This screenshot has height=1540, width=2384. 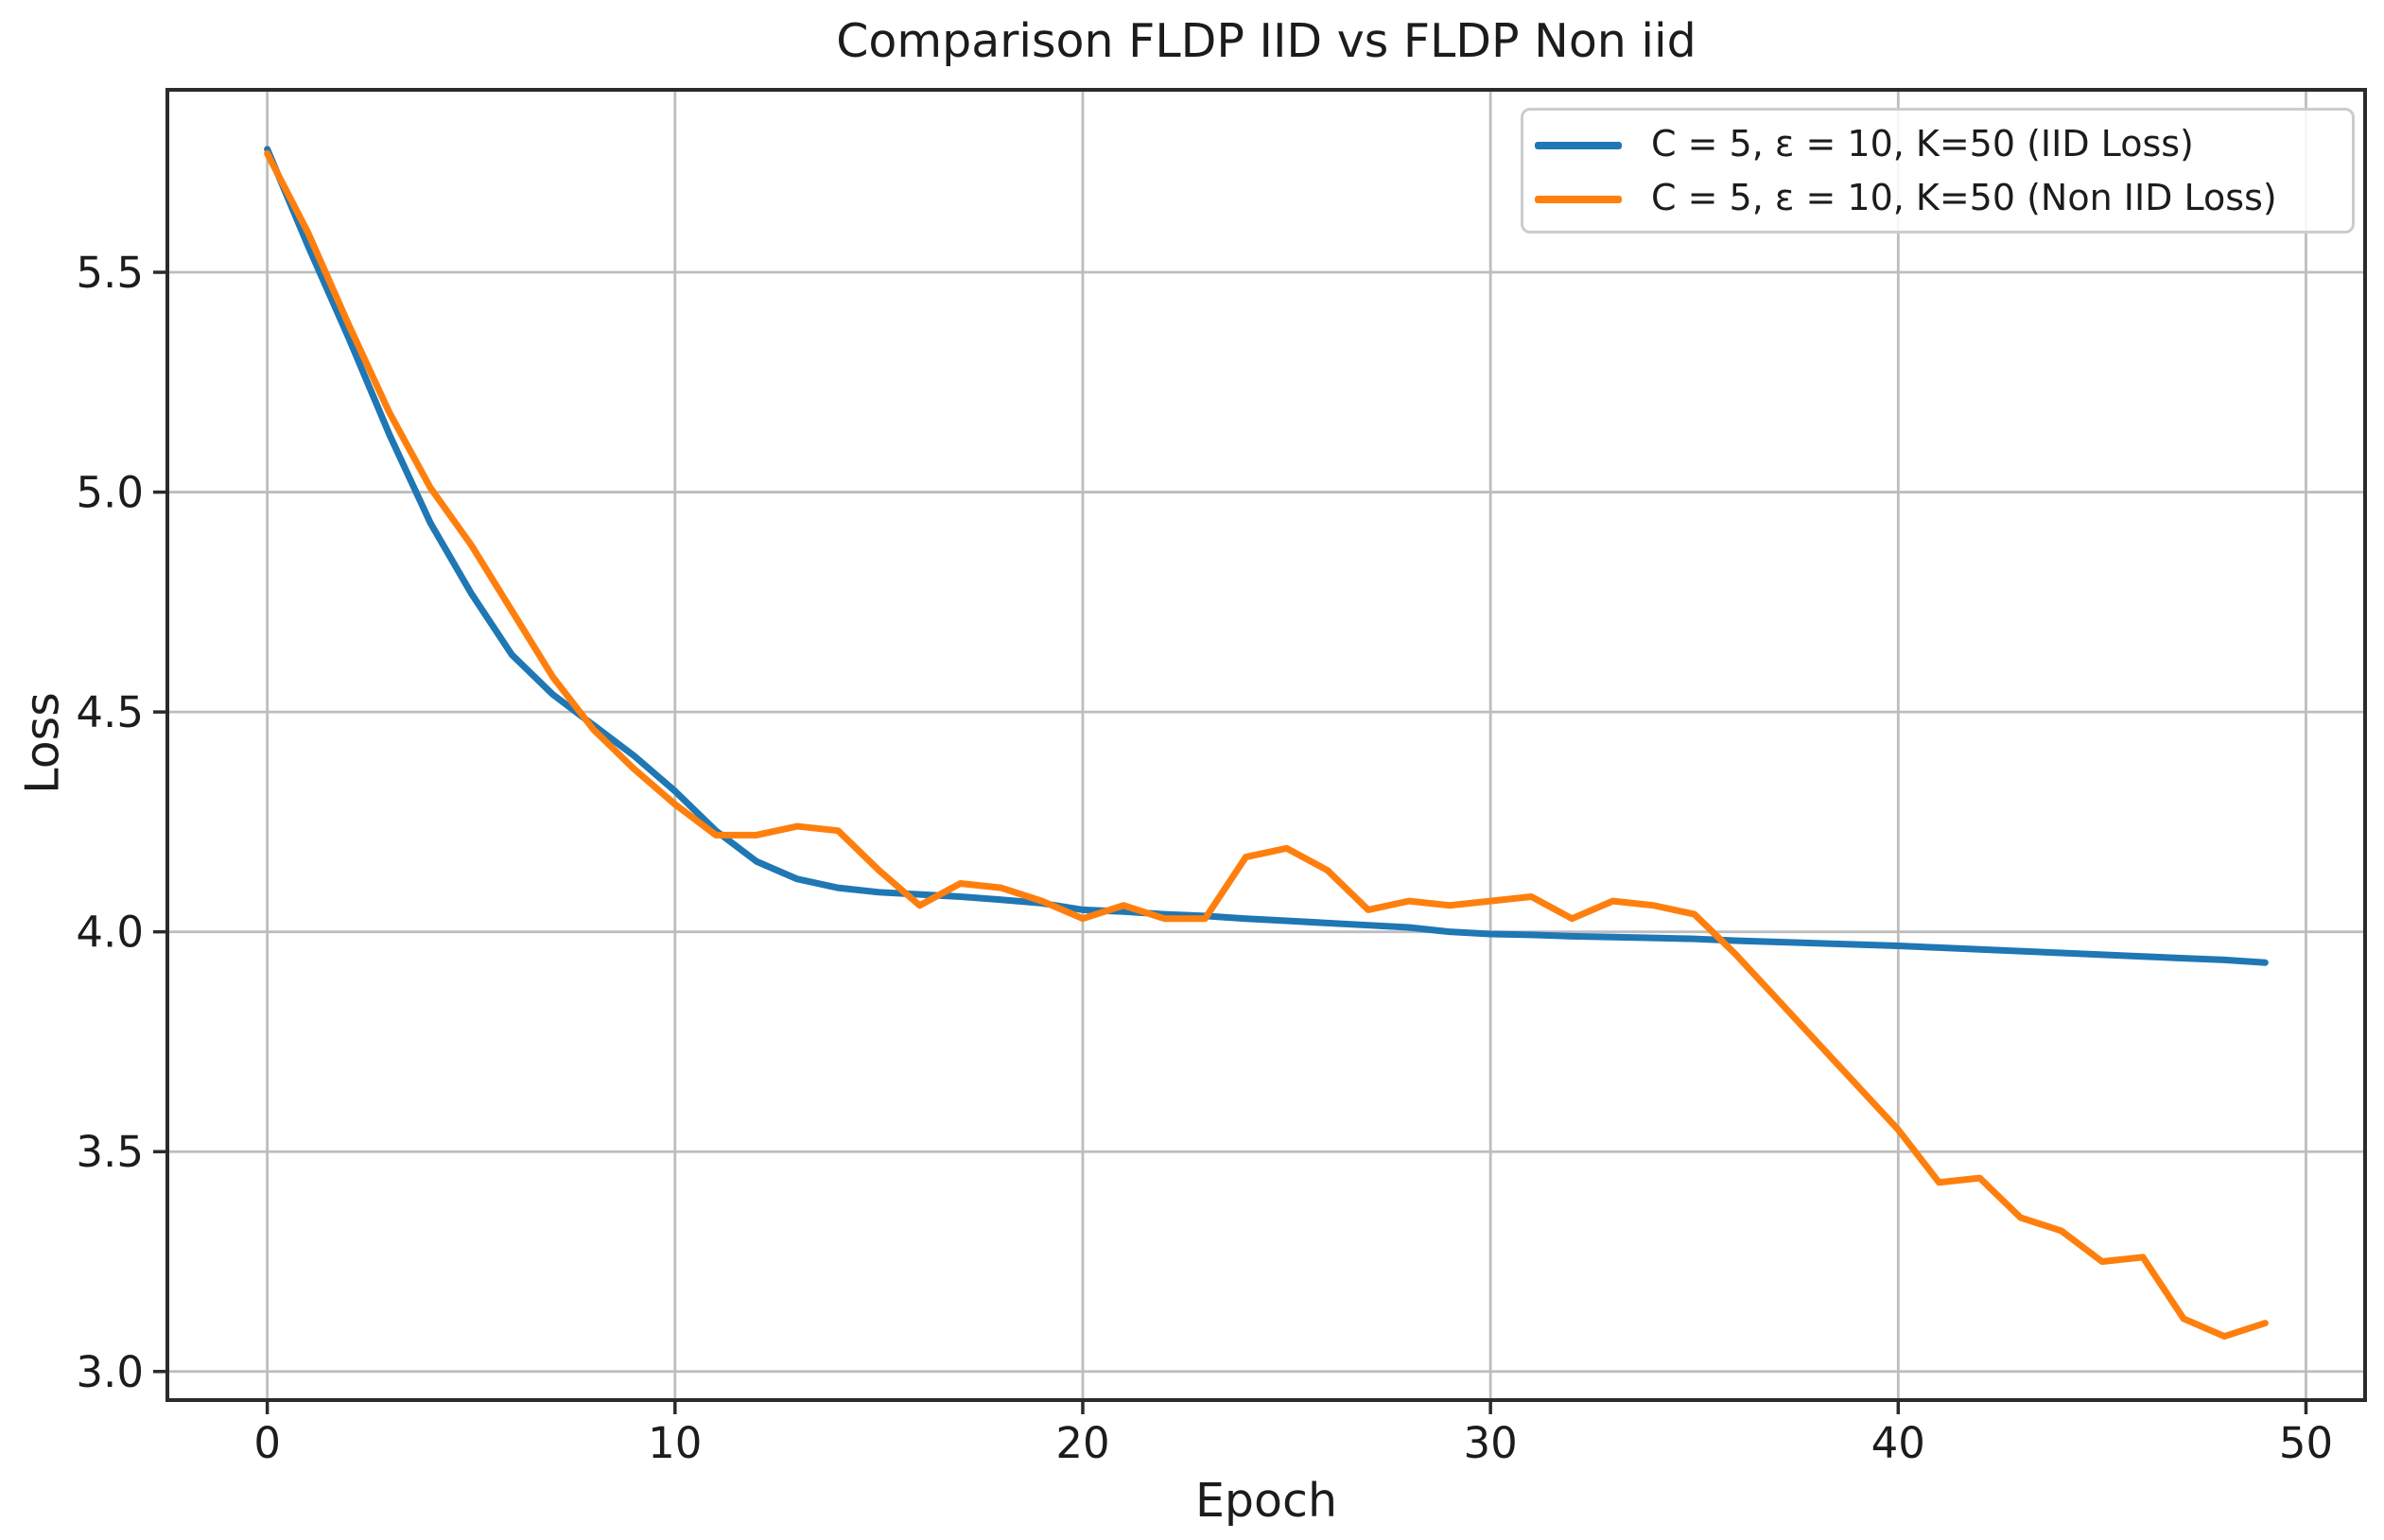 What do you see at coordinates (1922, 143) in the screenshot?
I see `legend-label-iid: C = 5, ε = 10, K=50 (IID Loss)` at bounding box center [1922, 143].